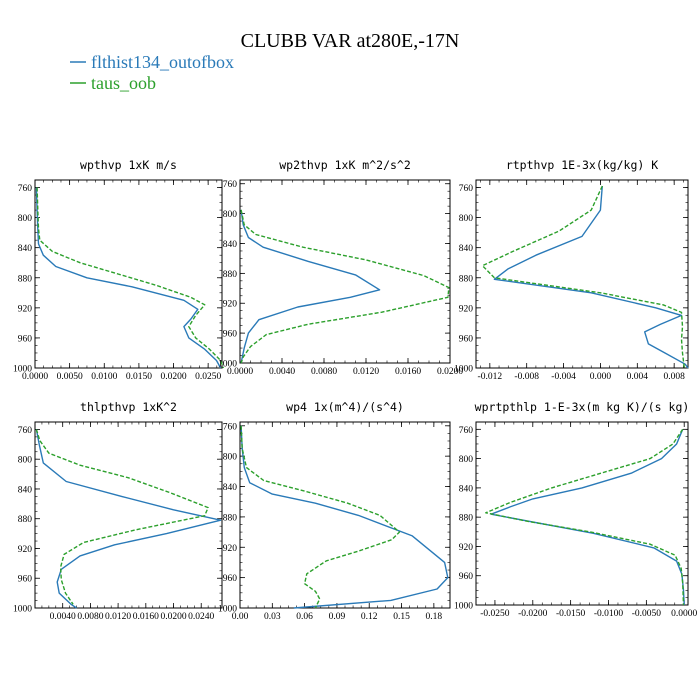 The height and width of the screenshot is (700, 700). Describe the element at coordinates (582, 165) in the screenshot. I see `panel-title: rtpthvp 1E-3x(kg/kg) K` at that location.